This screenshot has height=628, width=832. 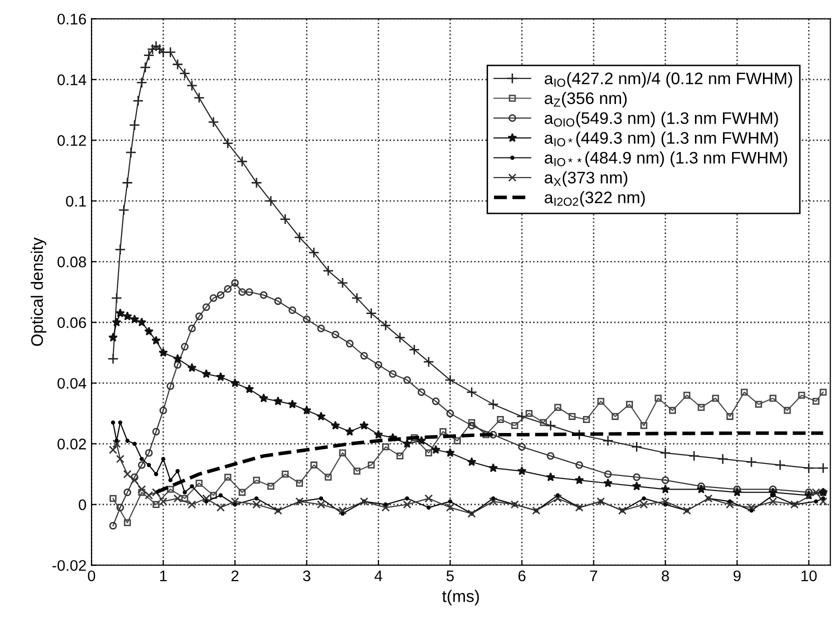 I want to click on x-tick-label: 5, so click(x=450, y=576).